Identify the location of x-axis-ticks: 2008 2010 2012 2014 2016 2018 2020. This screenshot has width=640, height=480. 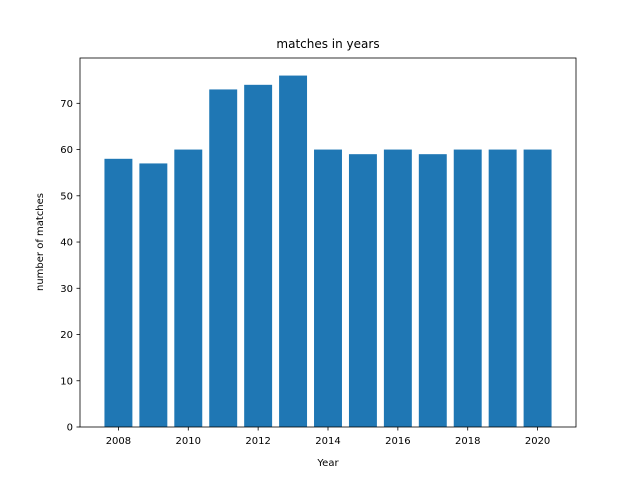
(328, 437).